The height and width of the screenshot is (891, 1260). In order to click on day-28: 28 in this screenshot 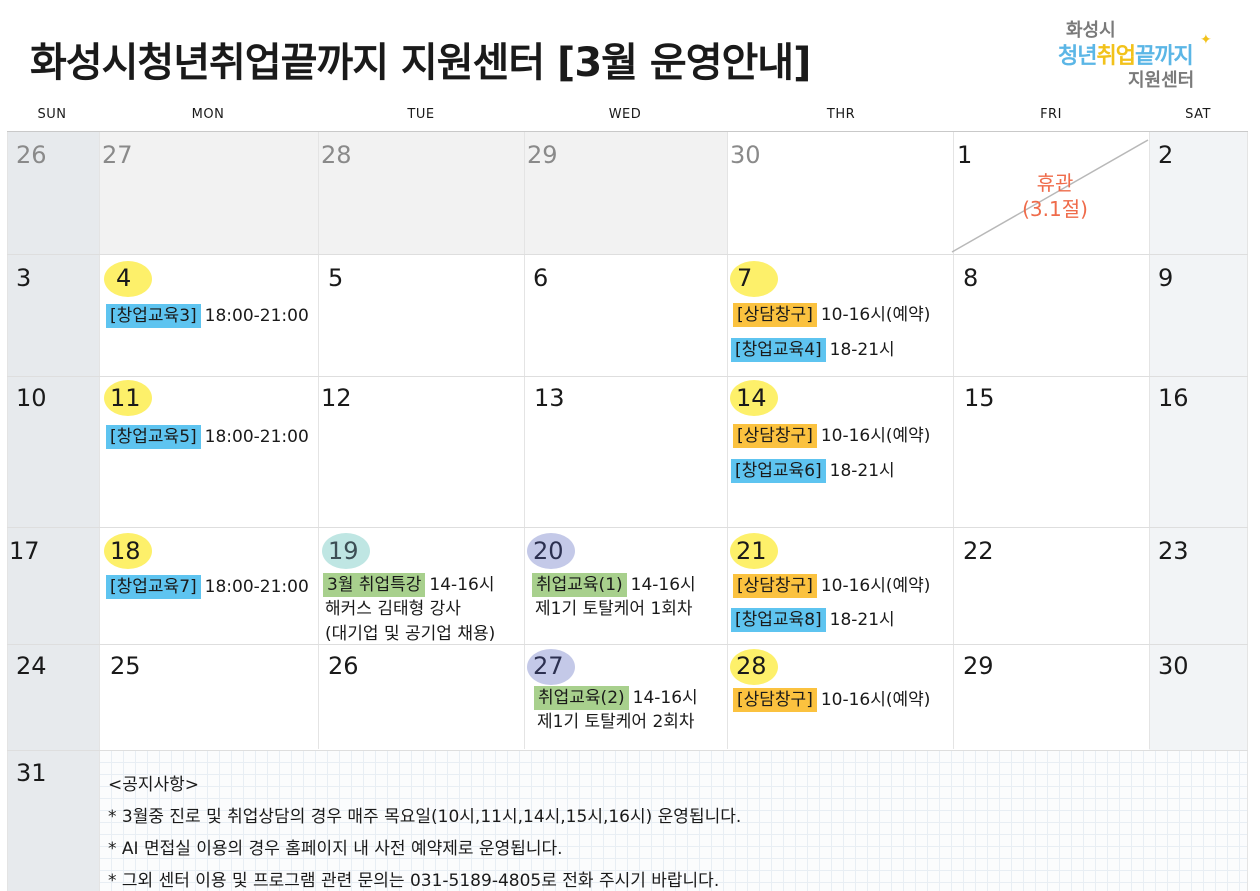, I will do `click(751, 666)`.